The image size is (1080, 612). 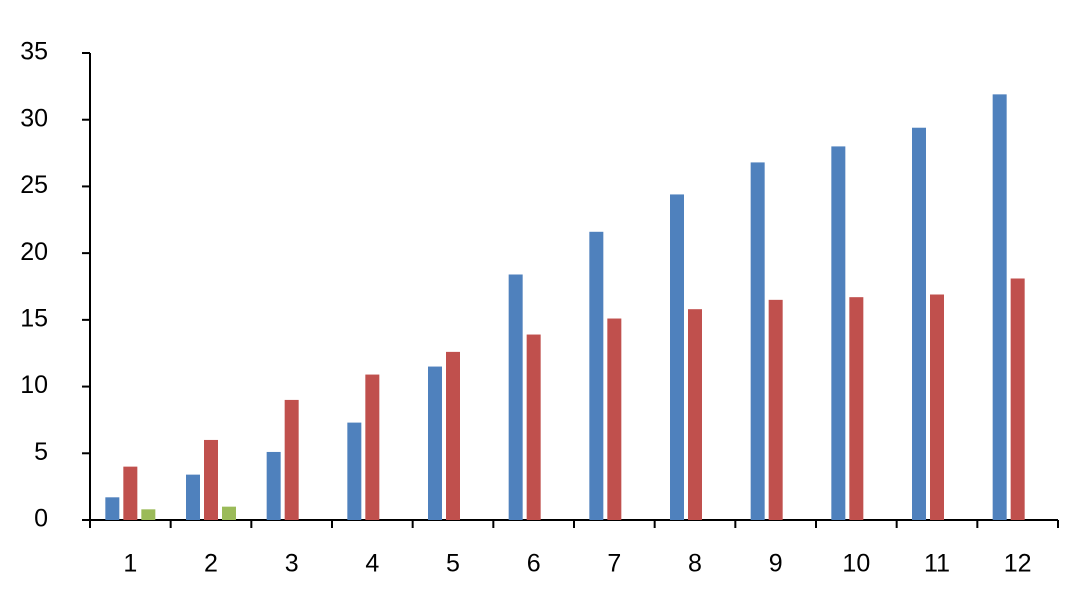 I want to click on y-tick-label: 0, so click(x=41, y=519).